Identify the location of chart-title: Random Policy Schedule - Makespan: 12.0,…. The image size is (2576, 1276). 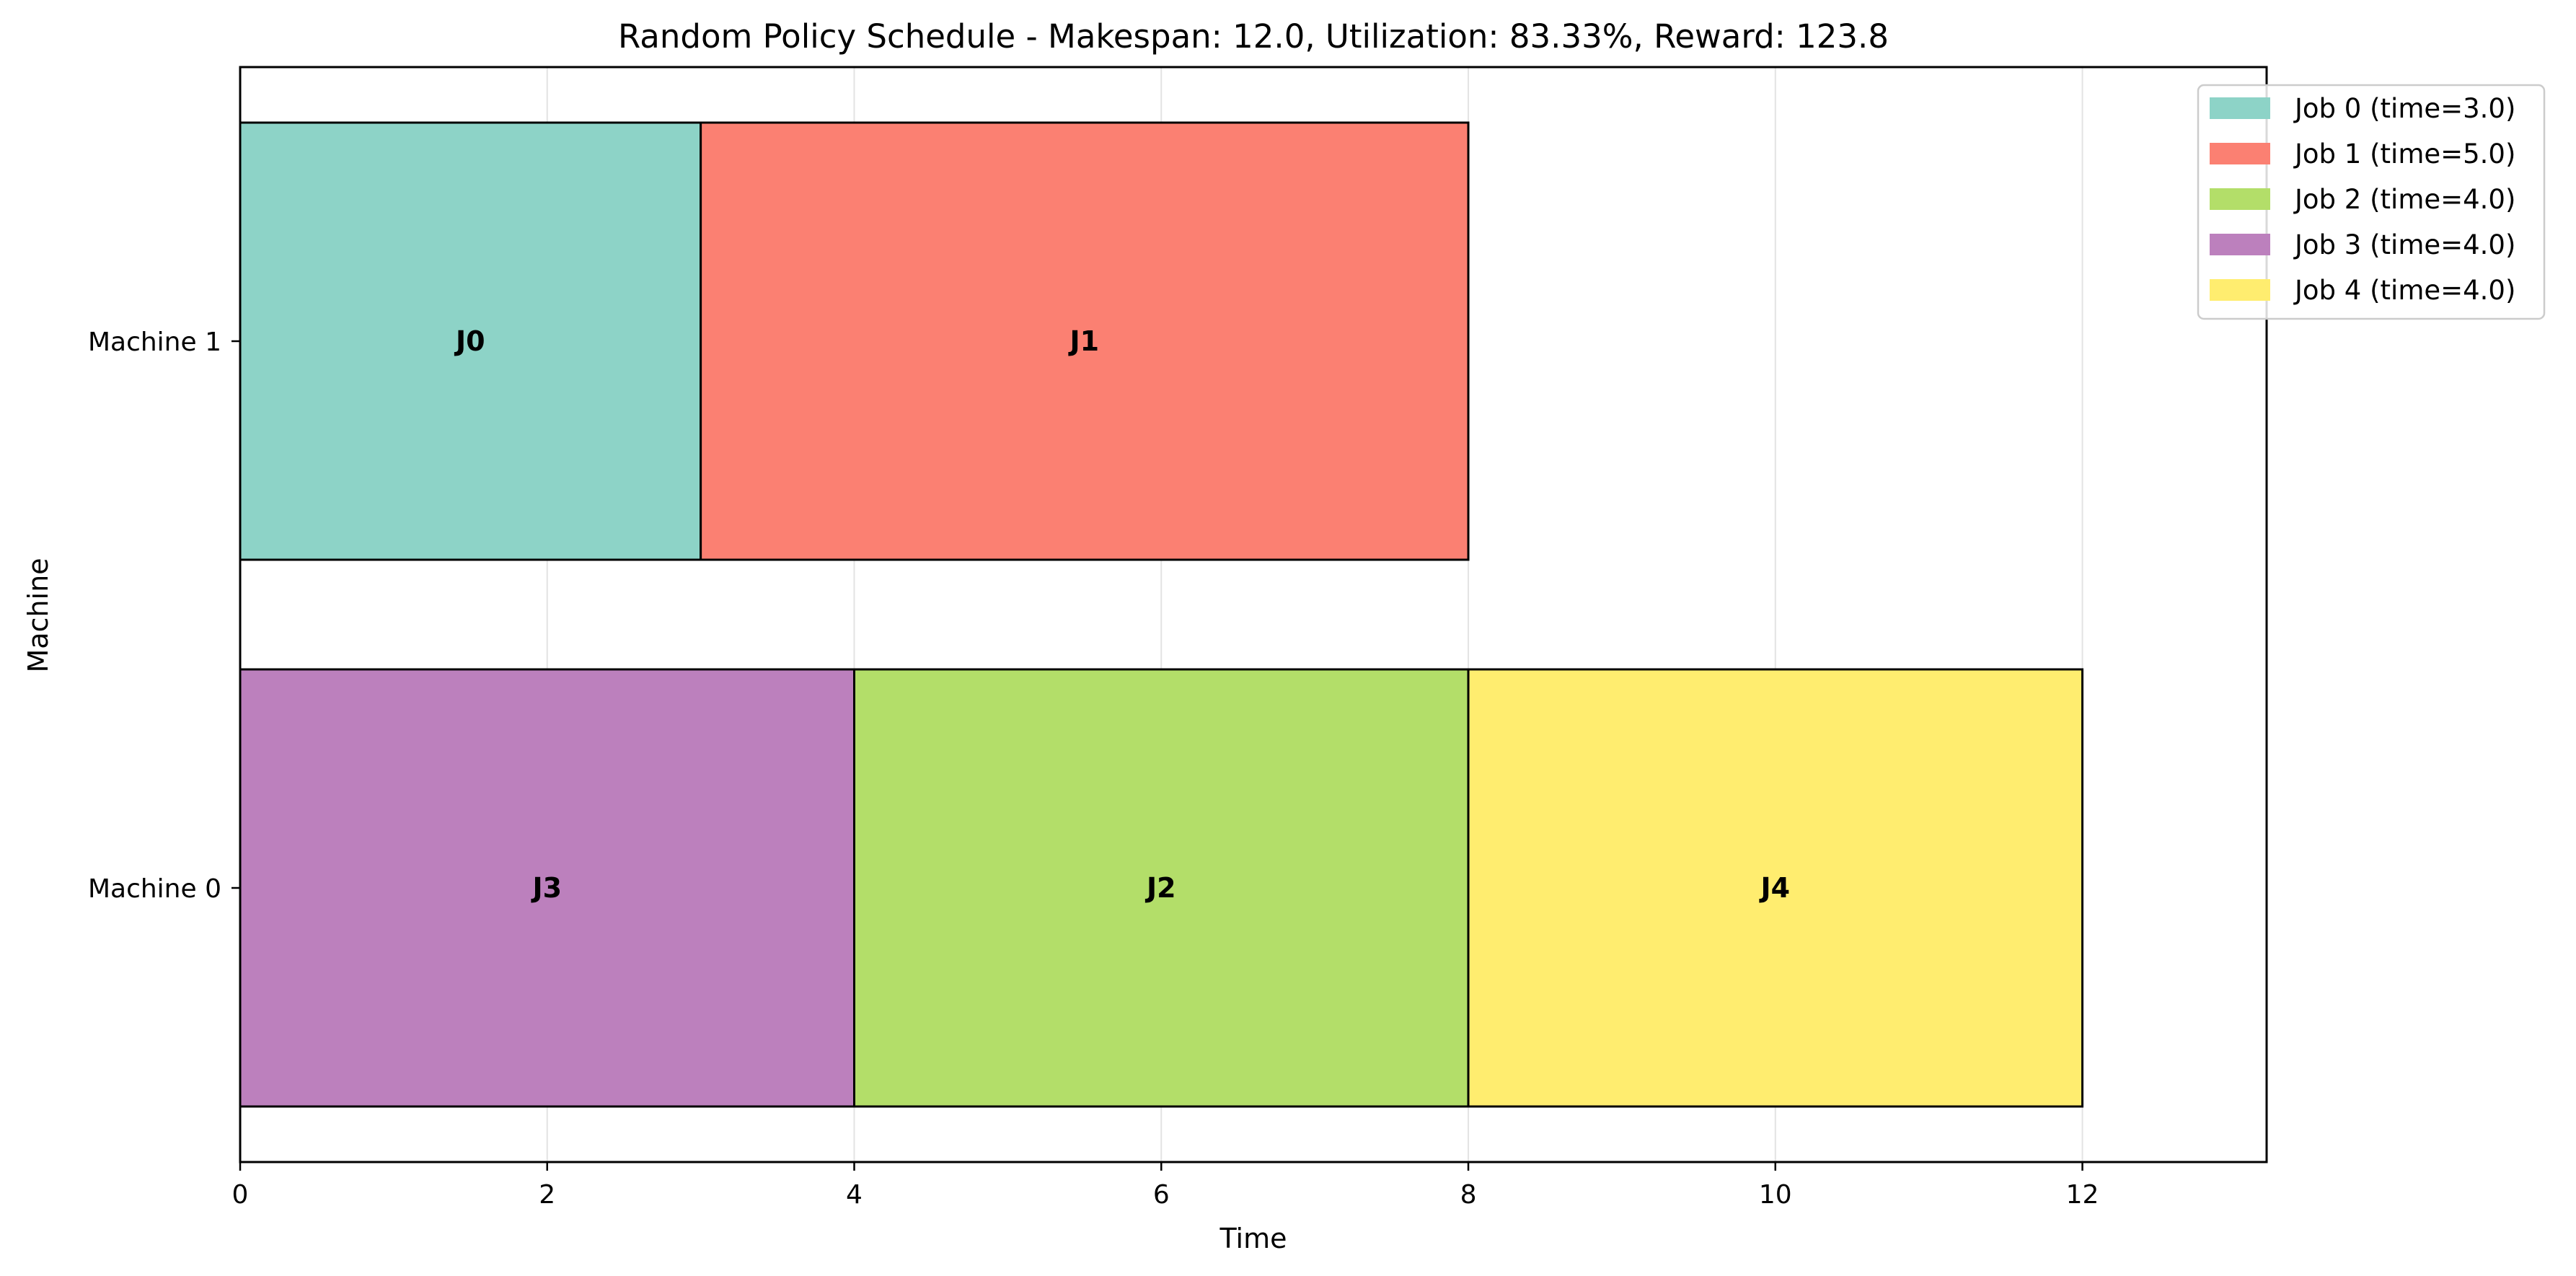
(1253, 37).